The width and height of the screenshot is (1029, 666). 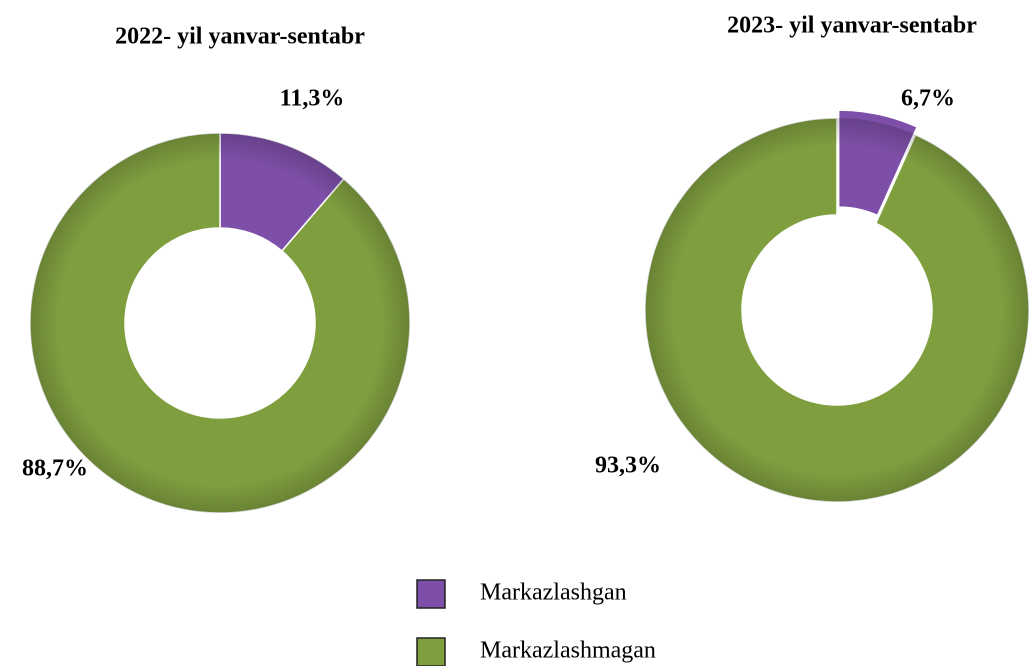 I want to click on data-label: 6,7%, so click(x=928, y=99).